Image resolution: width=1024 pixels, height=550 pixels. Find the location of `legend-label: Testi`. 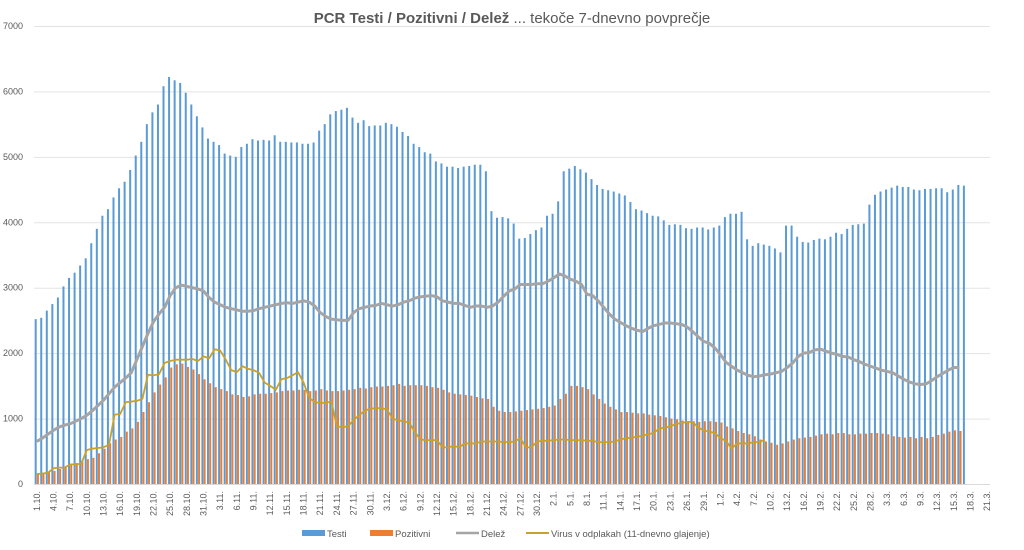

legend-label: Testi is located at coordinates (337, 534).